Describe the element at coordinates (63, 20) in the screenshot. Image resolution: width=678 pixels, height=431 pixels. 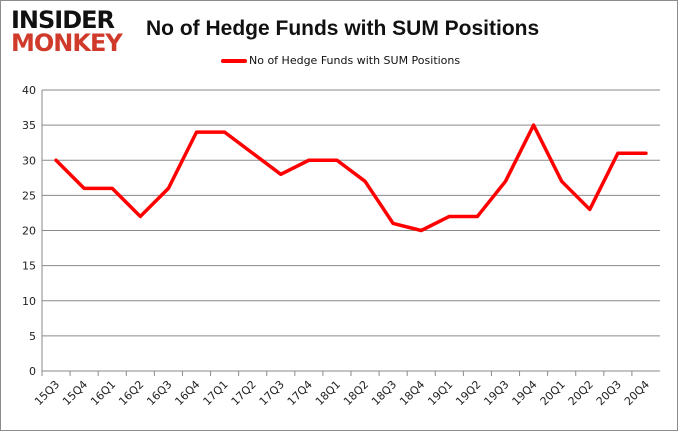
I see `logo-line1: INSIDER` at that location.